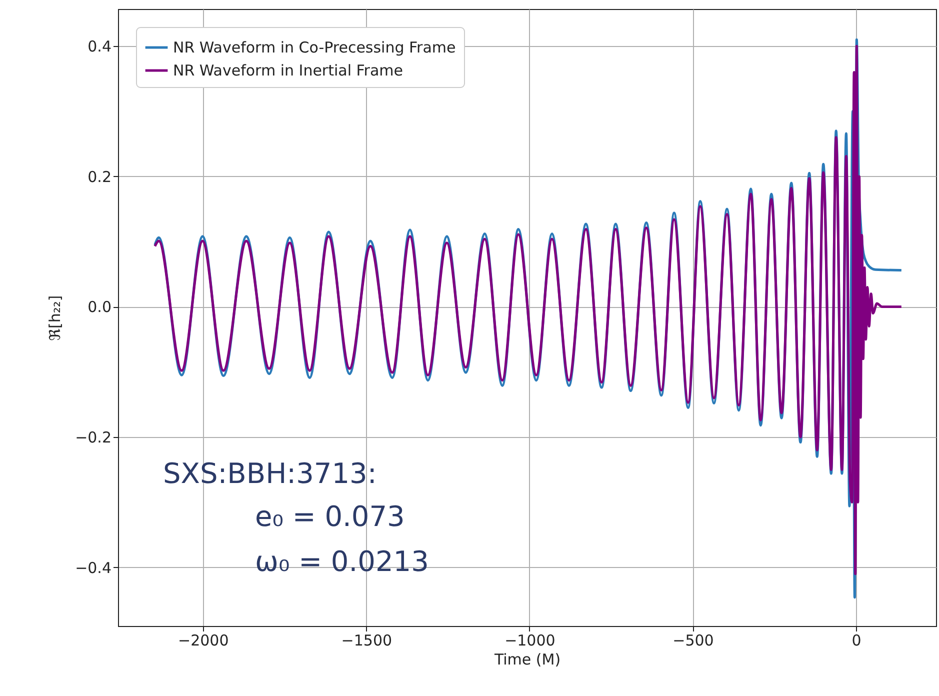  I want to click on x-tick-label: −1000, so click(530, 641).